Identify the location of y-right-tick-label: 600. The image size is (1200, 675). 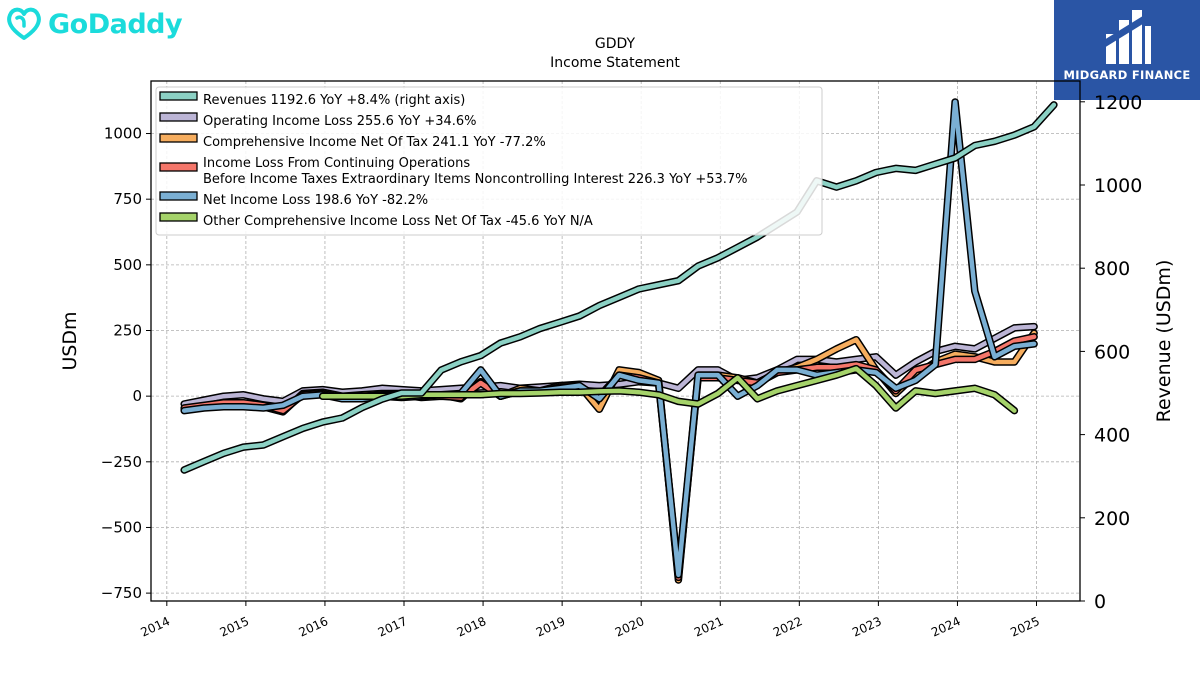
(1112, 352).